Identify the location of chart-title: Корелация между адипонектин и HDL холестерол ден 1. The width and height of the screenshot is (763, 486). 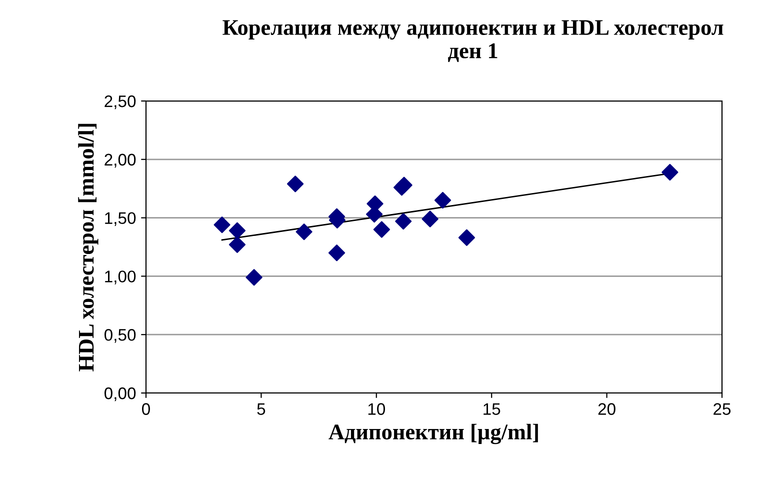
(473, 41).